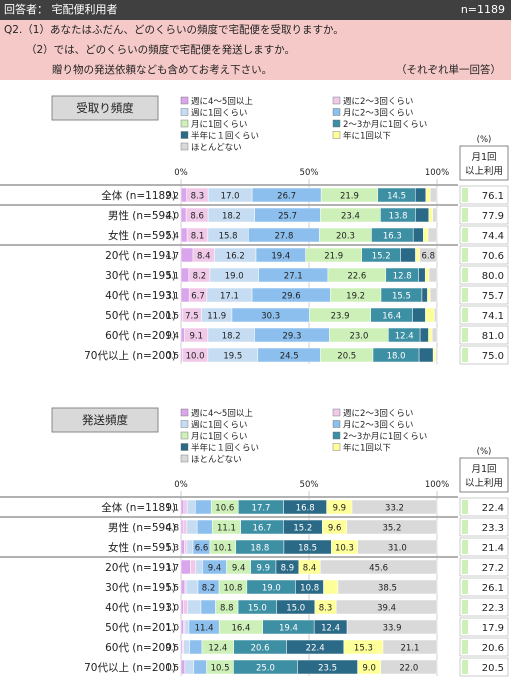 The height and width of the screenshot is (696, 511). Describe the element at coordinates (309, 173) in the screenshot. I see `x-tick-label: 50%` at that location.